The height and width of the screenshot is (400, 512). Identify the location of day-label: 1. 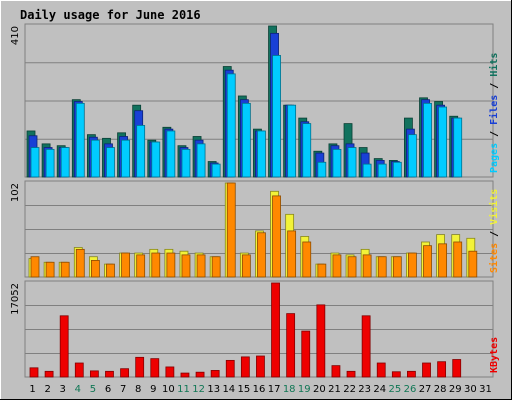
(32, 389).